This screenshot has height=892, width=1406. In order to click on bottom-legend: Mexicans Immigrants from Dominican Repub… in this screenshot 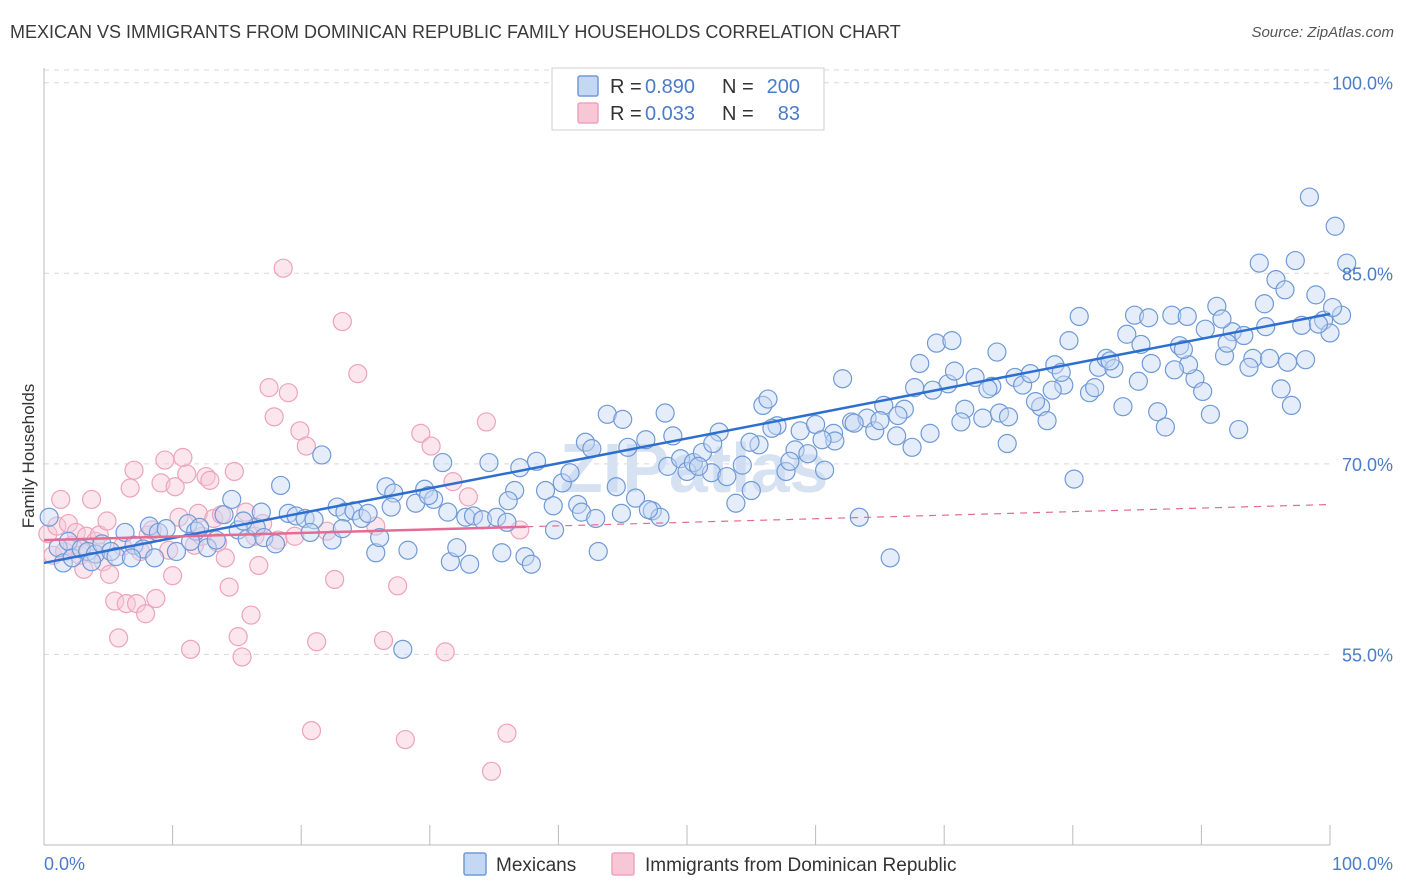, I will do `click(710, 864)`.